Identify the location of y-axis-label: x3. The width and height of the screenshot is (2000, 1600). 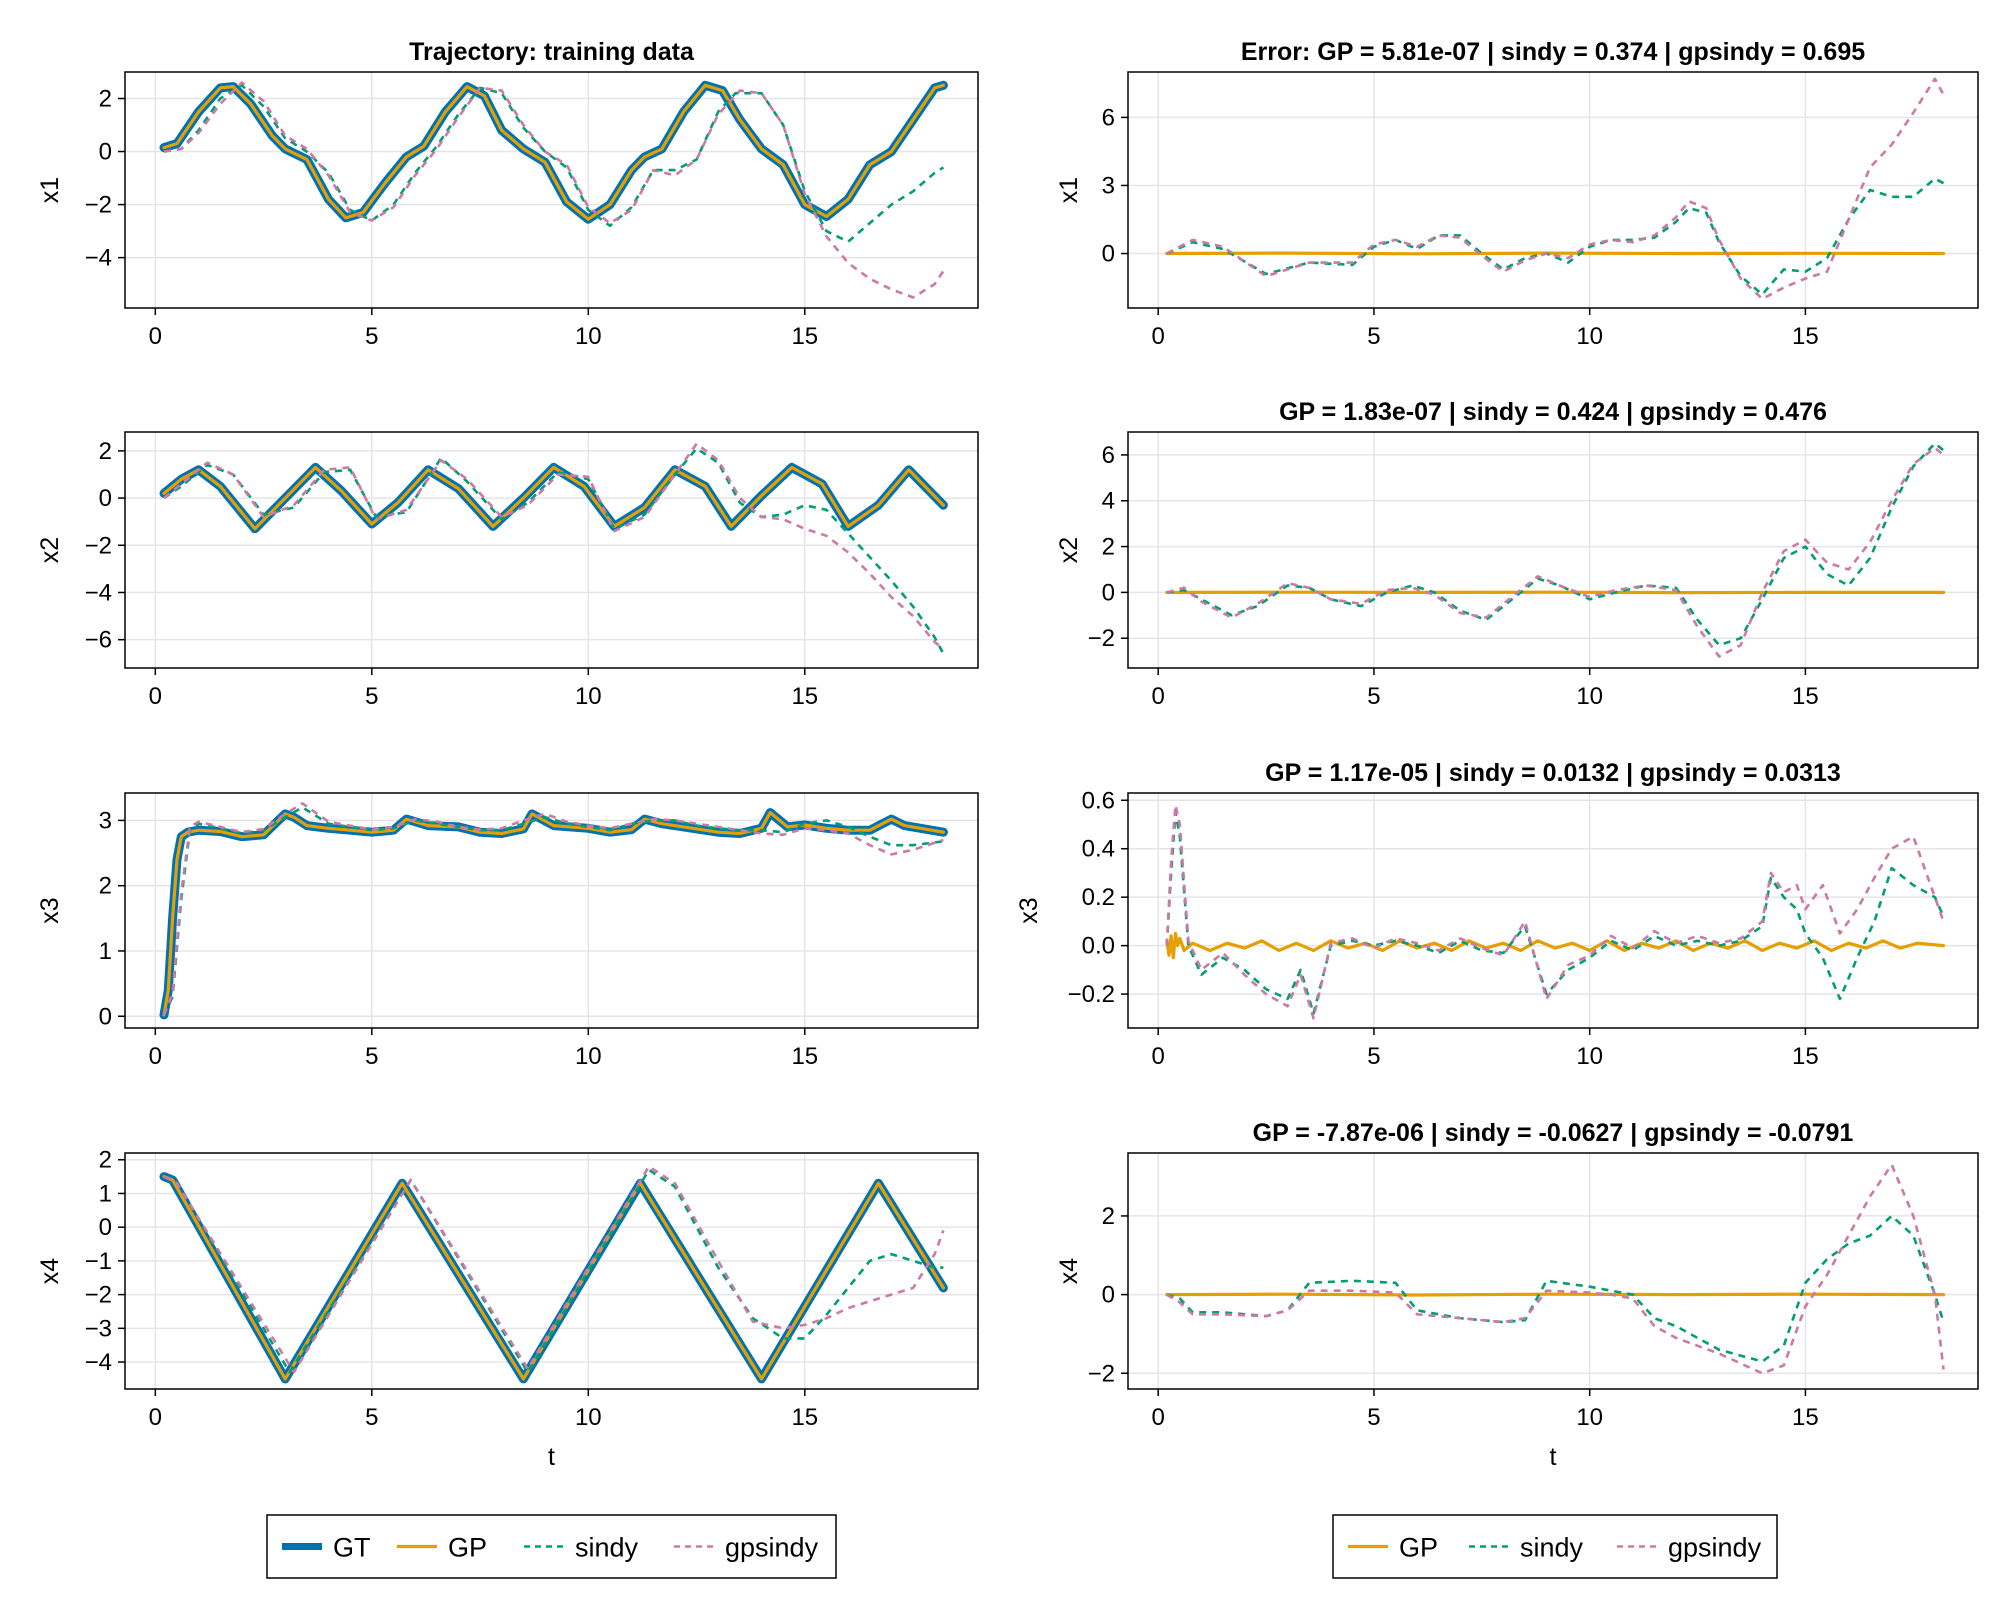
(50, 910).